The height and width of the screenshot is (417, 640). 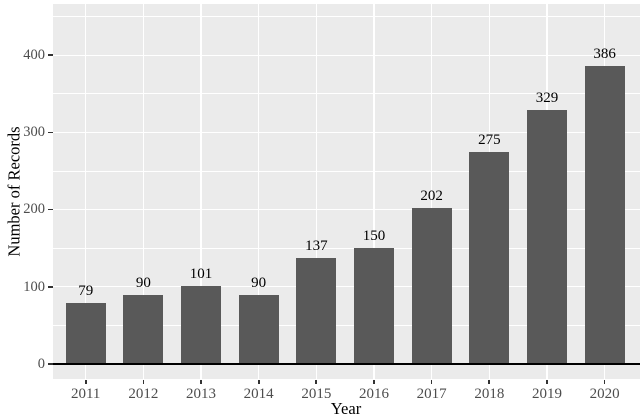 What do you see at coordinates (374, 236) in the screenshot?
I see `bar-value-label: 150` at bounding box center [374, 236].